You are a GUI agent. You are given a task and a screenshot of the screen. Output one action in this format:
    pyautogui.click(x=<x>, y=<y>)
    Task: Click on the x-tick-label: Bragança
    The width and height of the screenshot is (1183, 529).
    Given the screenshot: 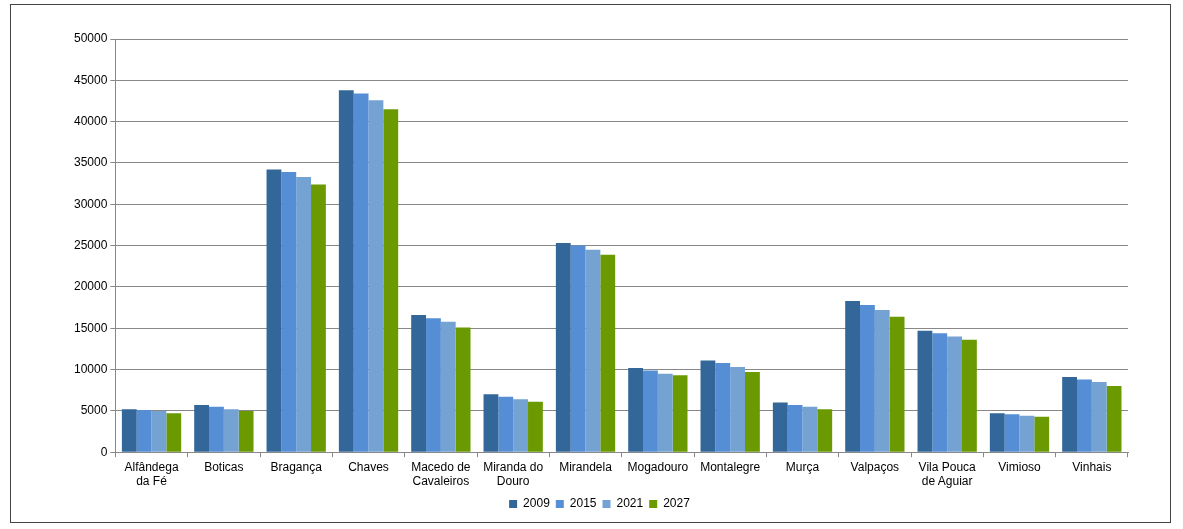 What is the action you would take?
    pyautogui.click(x=296, y=466)
    